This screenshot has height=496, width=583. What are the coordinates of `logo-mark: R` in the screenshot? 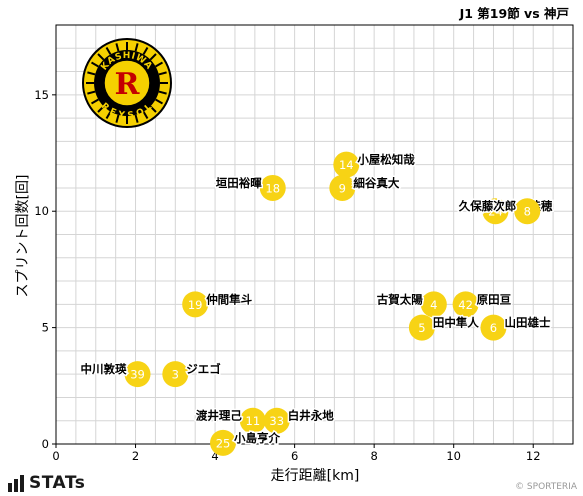 It's located at (128, 84).